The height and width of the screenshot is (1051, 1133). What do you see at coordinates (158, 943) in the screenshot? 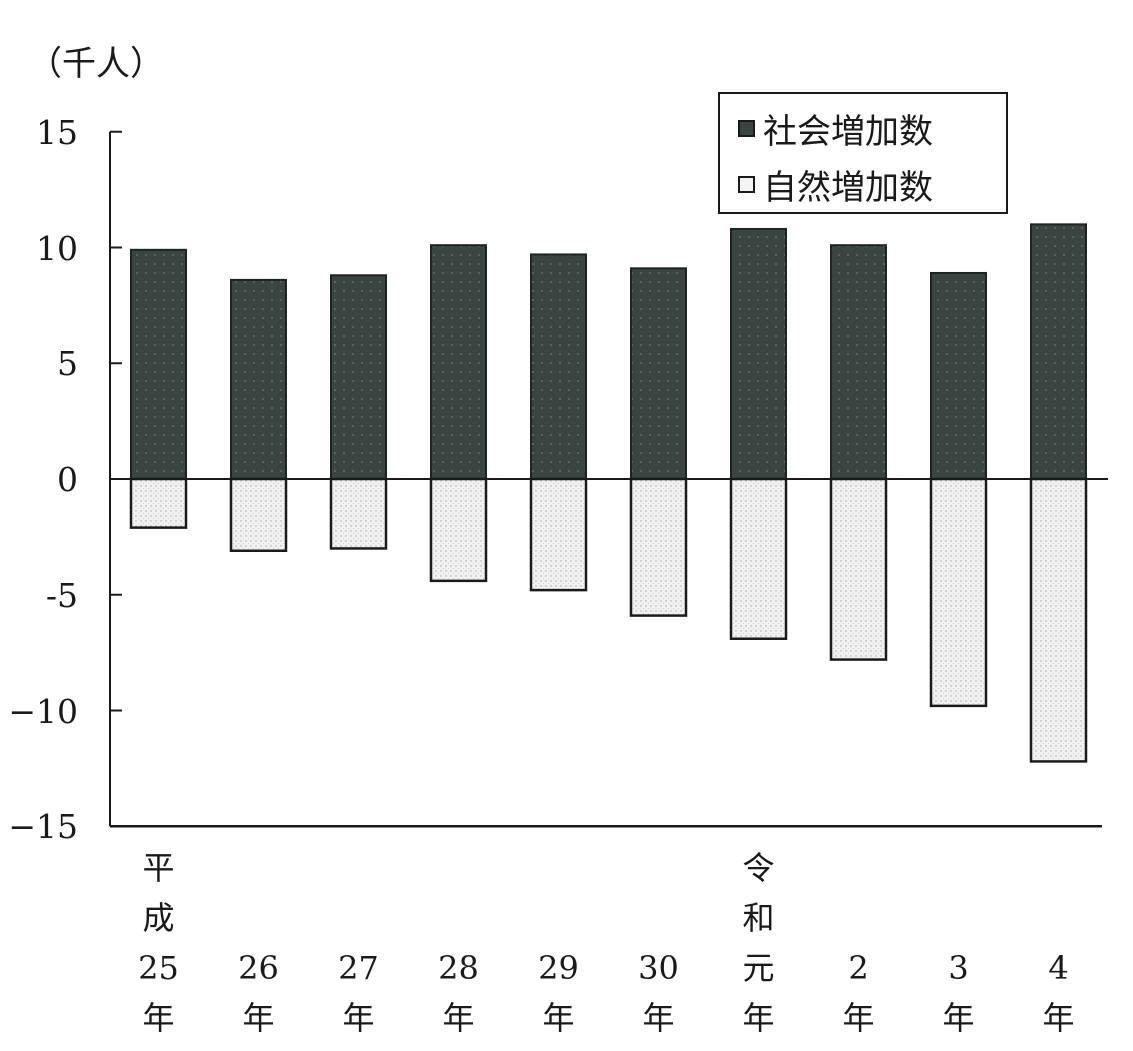
I see `x-tick-label: 平成 25 年` at bounding box center [158, 943].